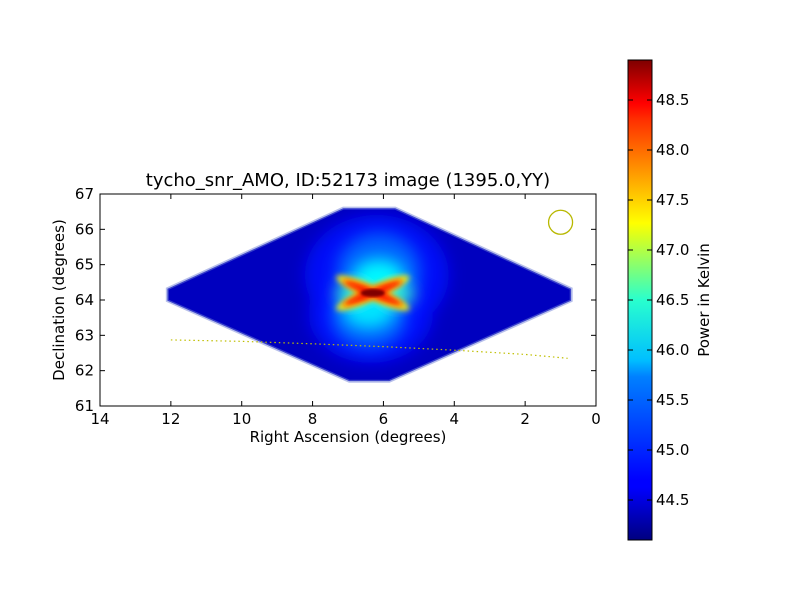 The width and height of the screenshot is (800, 600). What do you see at coordinates (672, 200) in the screenshot?
I see `colorbar-tick-label: 47.5` at bounding box center [672, 200].